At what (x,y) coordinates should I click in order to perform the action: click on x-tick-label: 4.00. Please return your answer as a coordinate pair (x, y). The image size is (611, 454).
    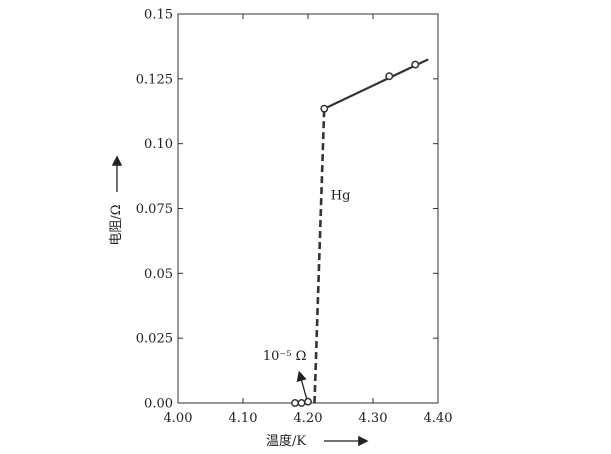
    Looking at the image, I should click on (178, 418).